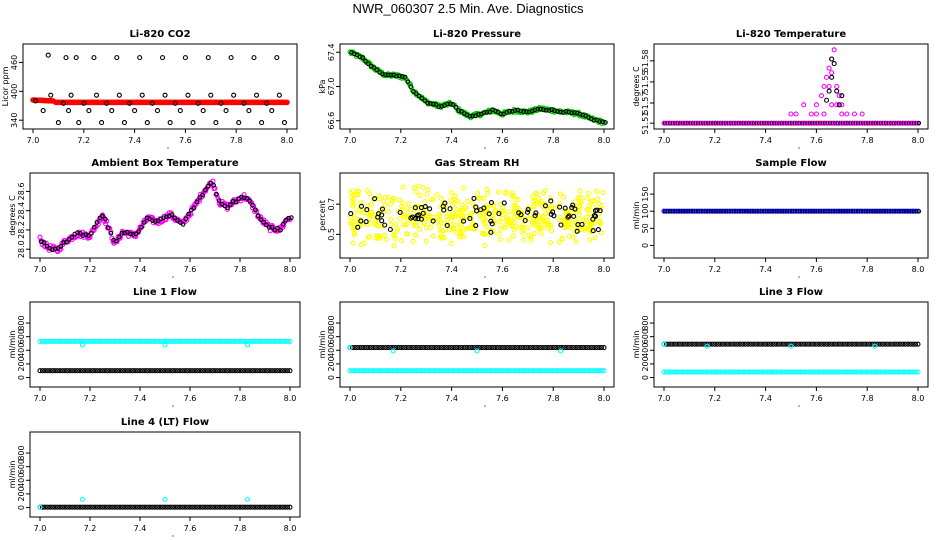  I want to click on panel-title: Line 4 (LT) Flow, so click(165, 422).